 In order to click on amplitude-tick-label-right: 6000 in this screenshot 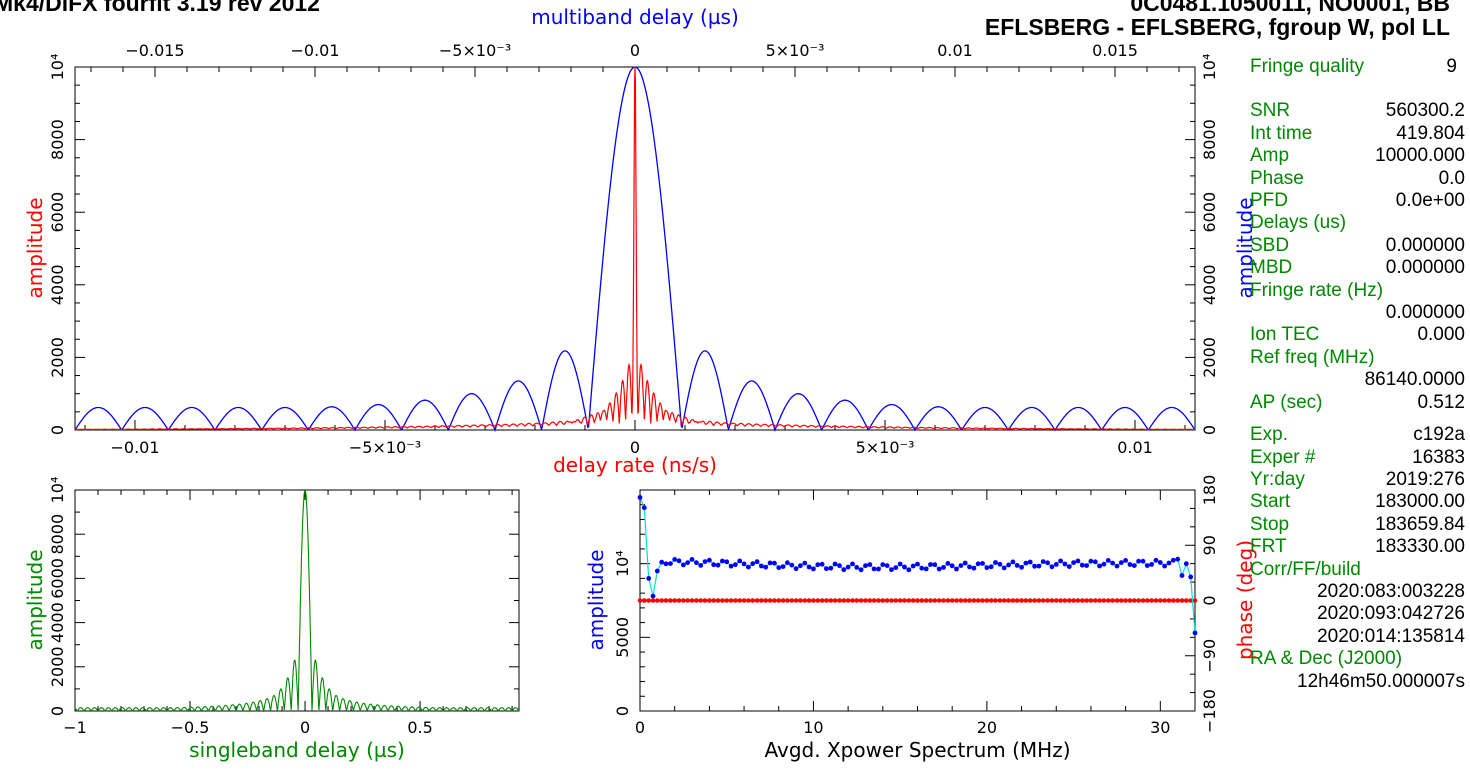, I will do `click(1209, 212)`.